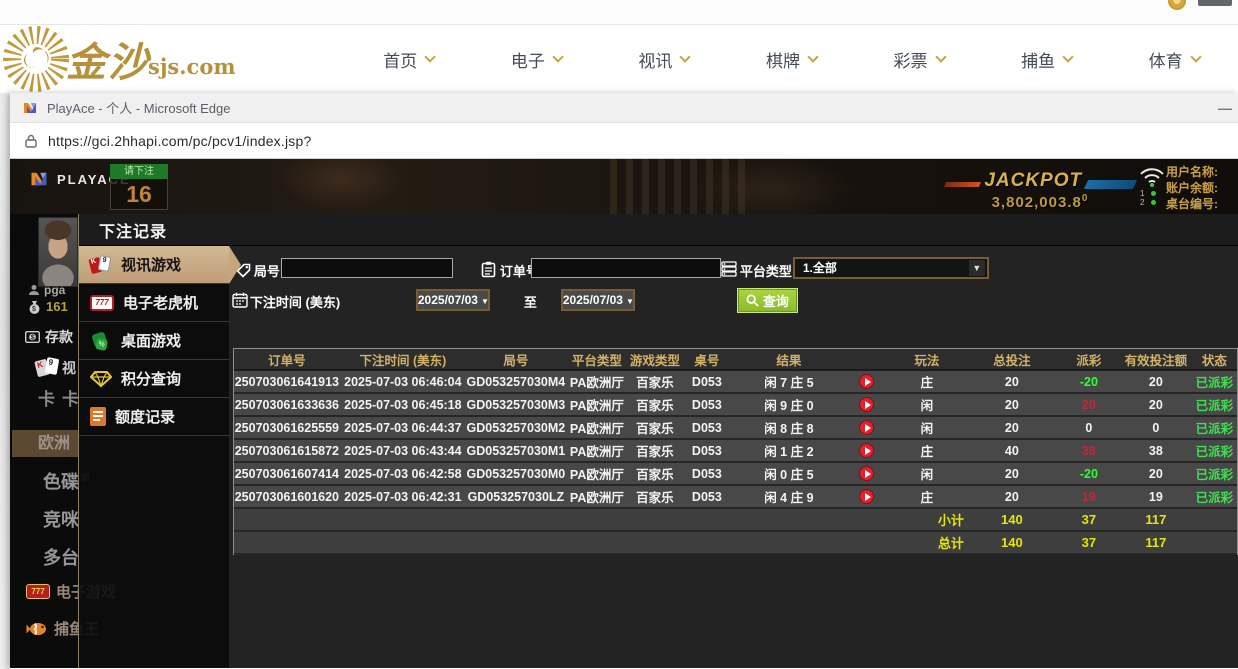 The width and height of the screenshot is (1238, 669). Describe the element at coordinates (139, 171) in the screenshot. I see `bet-prompt-label: 请下注` at that location.